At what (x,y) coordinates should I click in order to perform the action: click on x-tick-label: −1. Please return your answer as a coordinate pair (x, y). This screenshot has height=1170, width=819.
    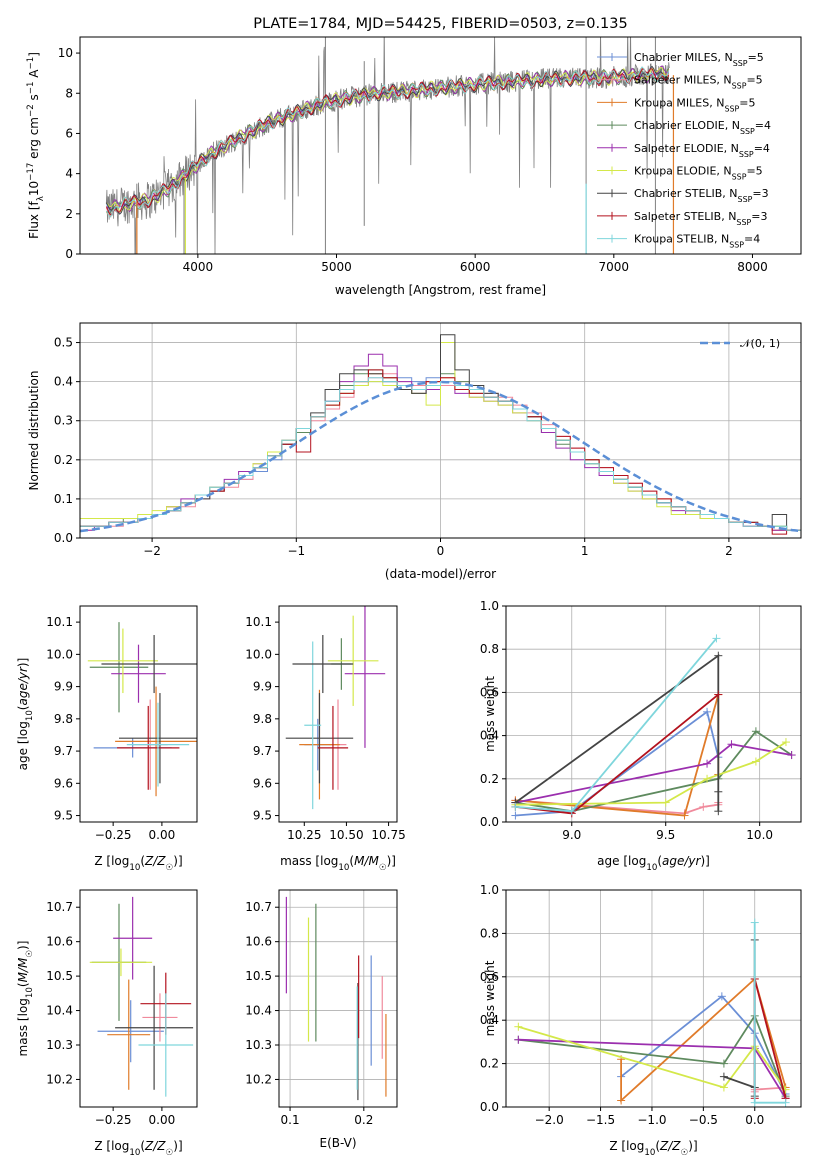
    Looking at the image, I should click on (296, 551).